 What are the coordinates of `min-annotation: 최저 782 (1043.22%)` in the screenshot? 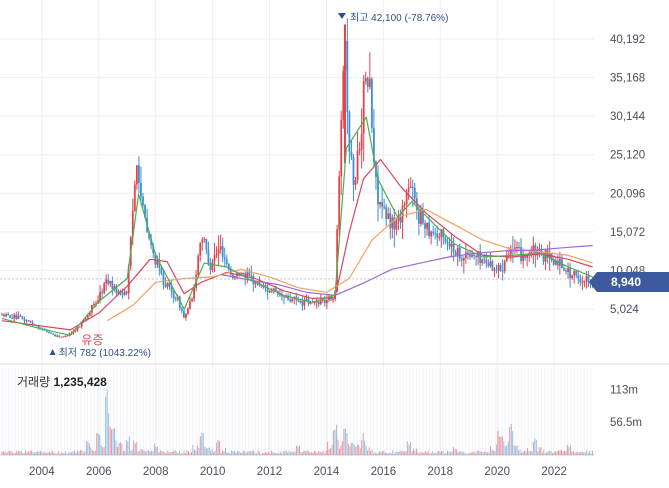 It's located at (100, 353).